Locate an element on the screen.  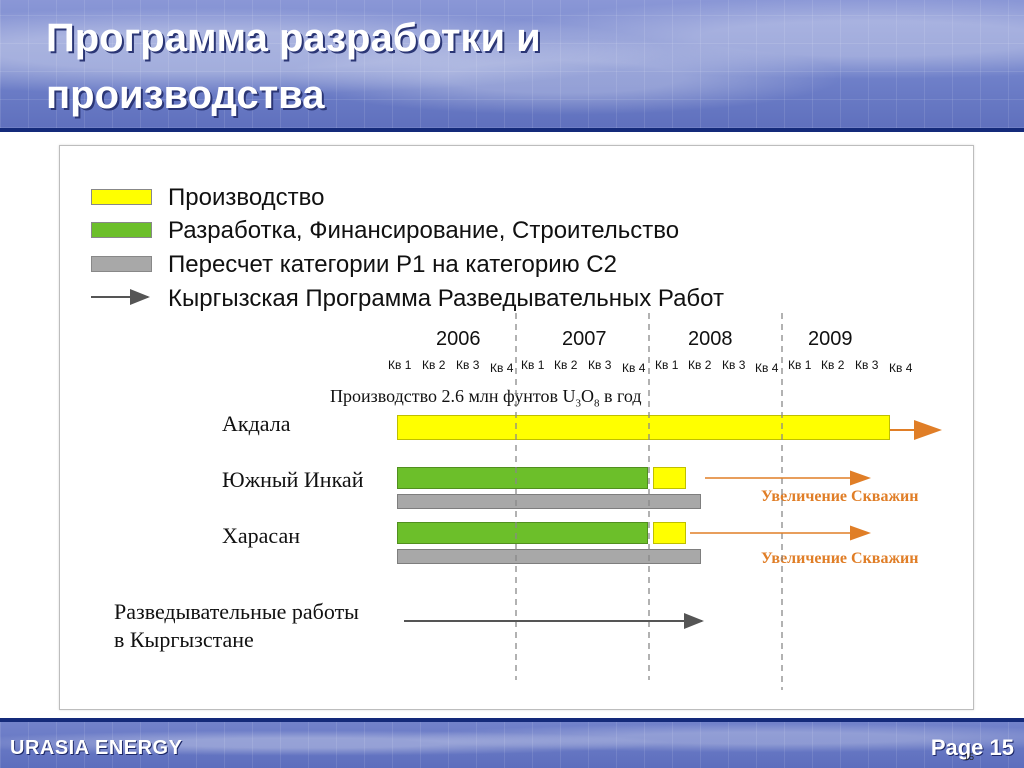
legend-swatch-reclassification is located at coordinates (121, 264).